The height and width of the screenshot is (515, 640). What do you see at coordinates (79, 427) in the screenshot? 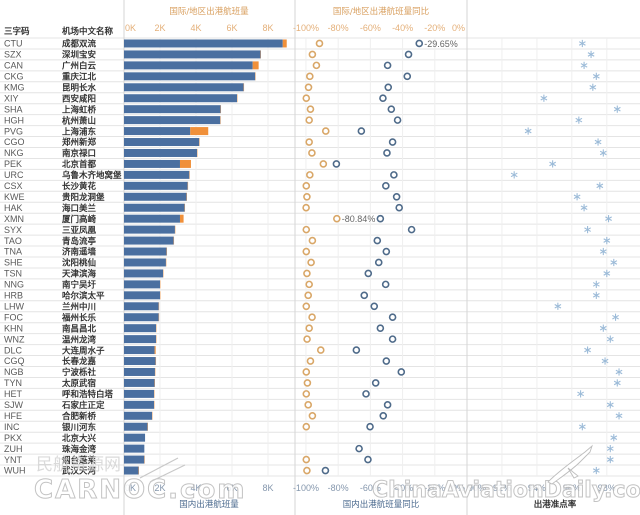
I see `airport-name: 银川河东` at bounding box center [79, 427].